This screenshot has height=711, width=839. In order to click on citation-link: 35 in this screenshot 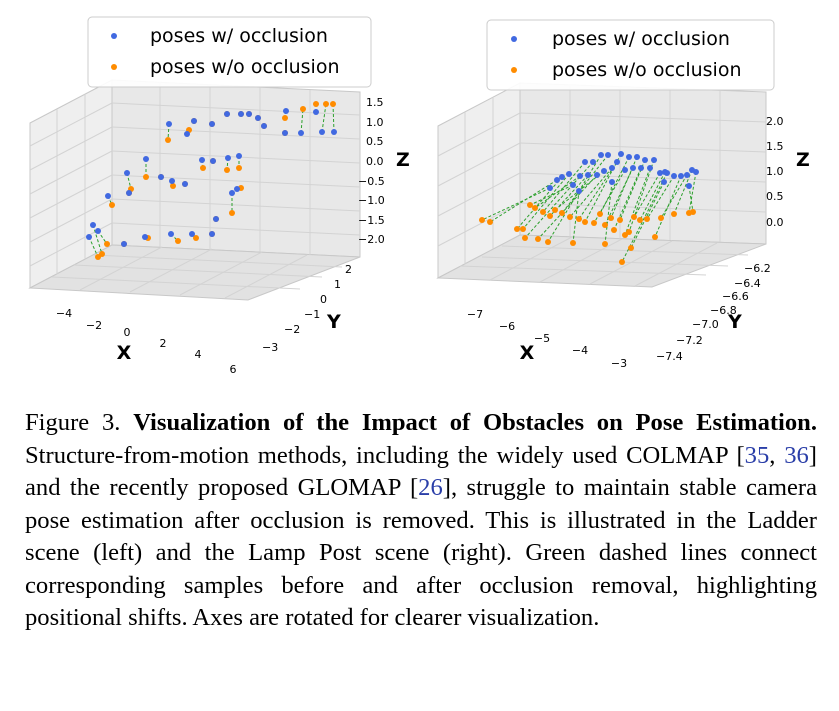, I will do `click(757, 455)`.